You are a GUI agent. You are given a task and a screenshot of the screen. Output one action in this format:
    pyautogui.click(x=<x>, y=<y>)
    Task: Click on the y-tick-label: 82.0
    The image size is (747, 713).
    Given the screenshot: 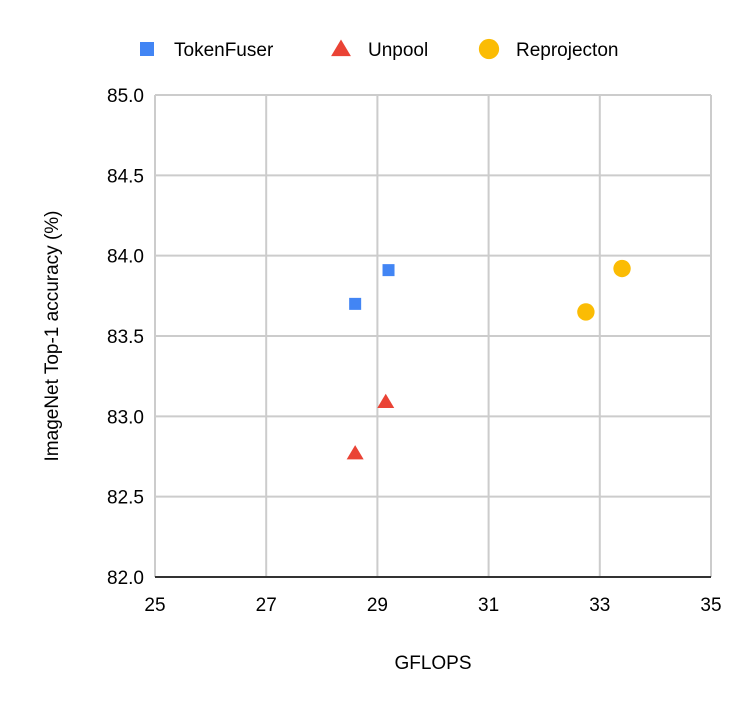 What is the action you would take?
    pyautogui.click(x=125, y=578)
    